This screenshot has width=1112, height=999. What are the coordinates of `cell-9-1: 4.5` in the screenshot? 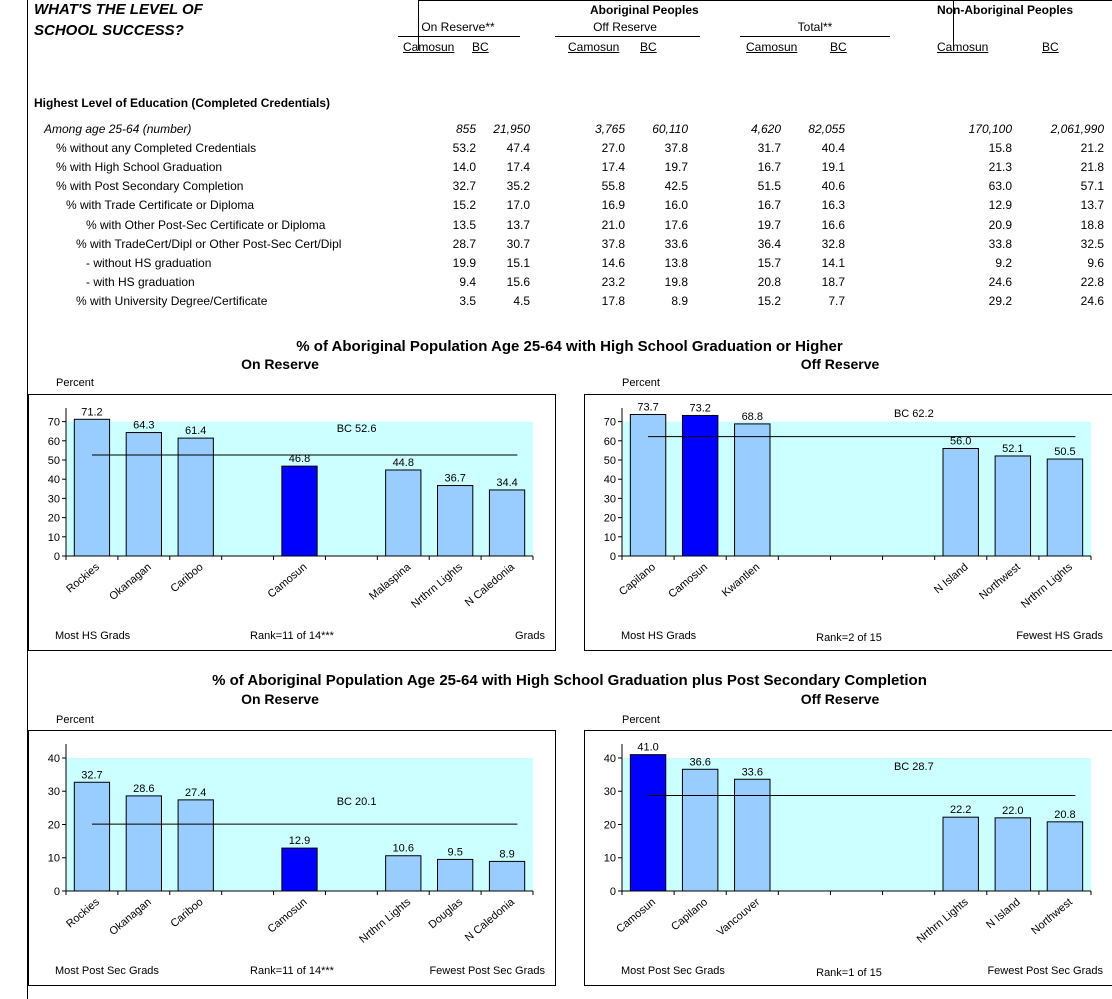 It's located at (521, 300).